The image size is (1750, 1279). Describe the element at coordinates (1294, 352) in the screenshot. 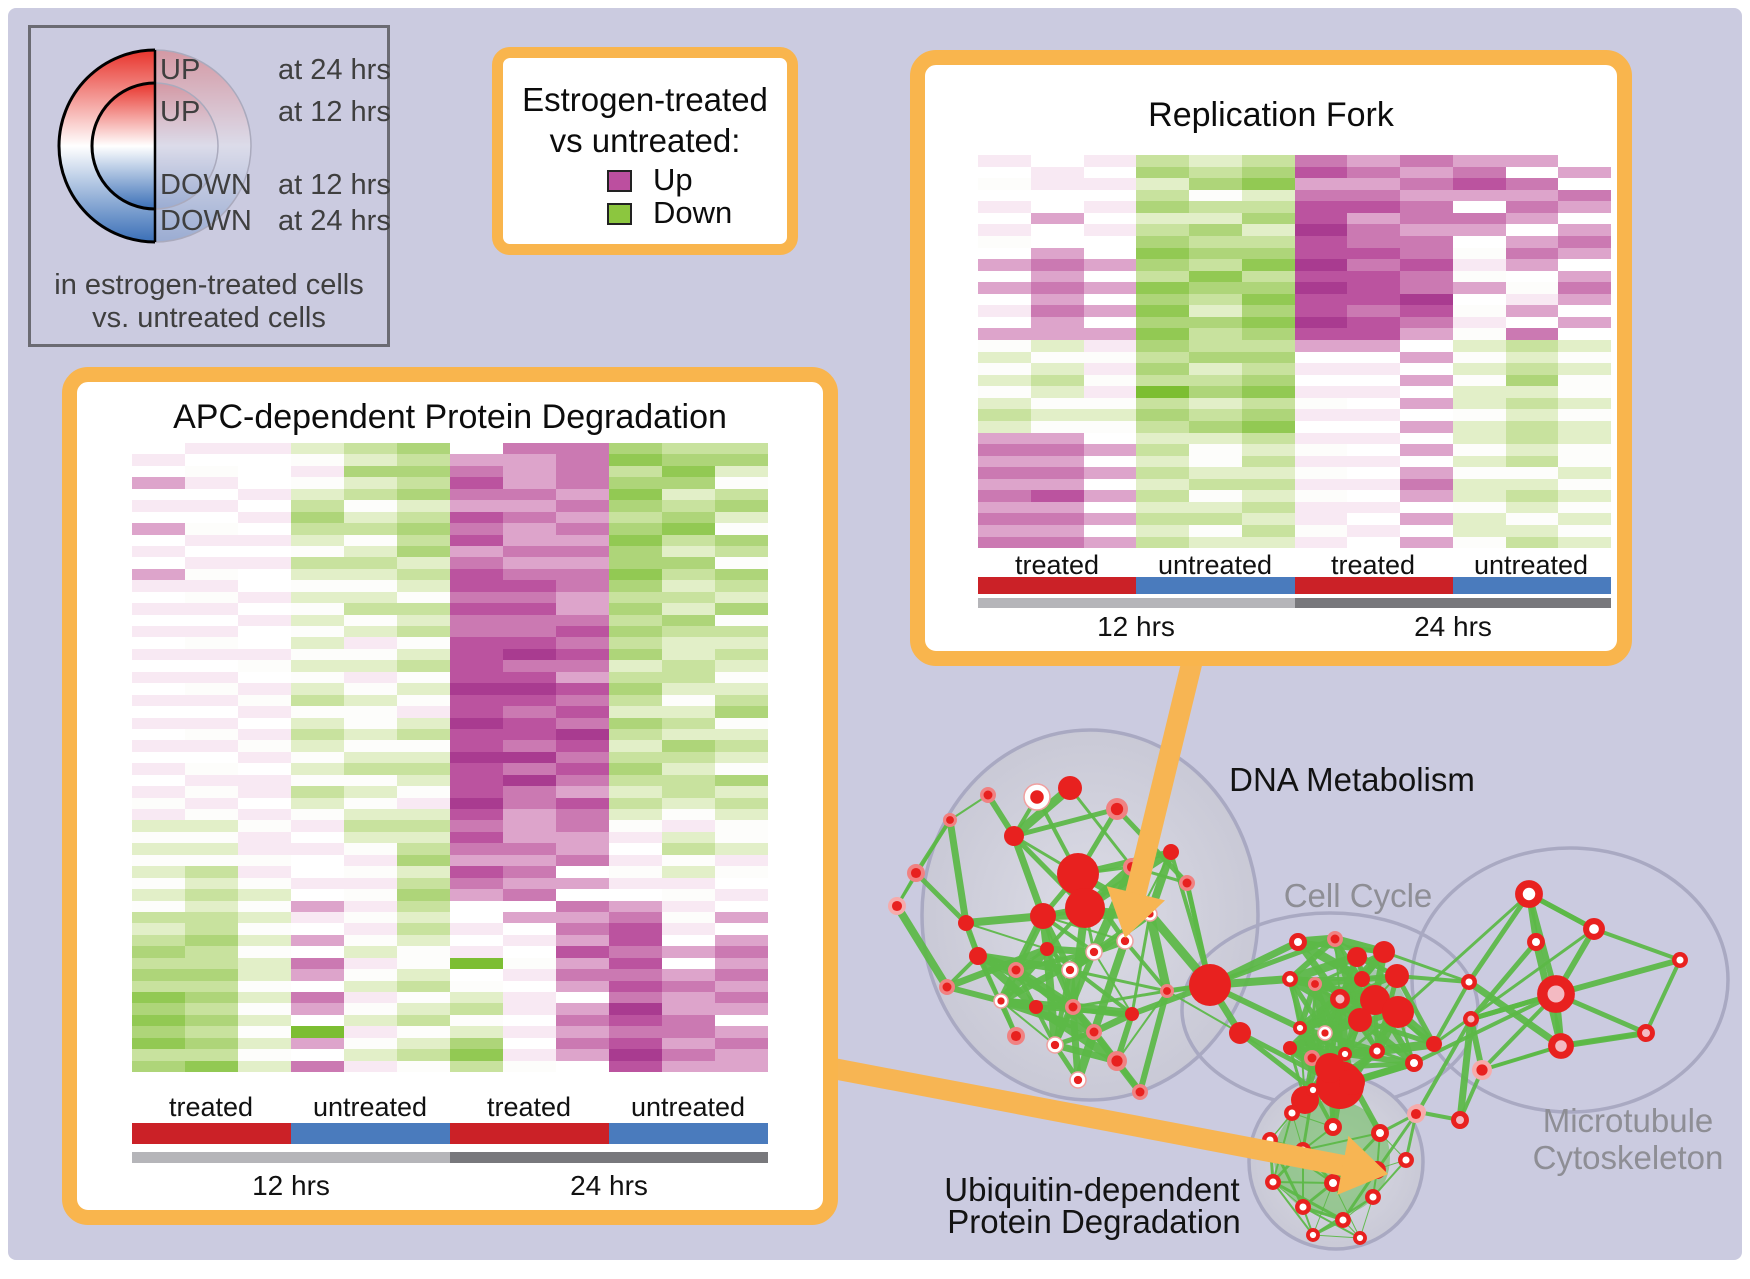

I see `repfork-heatmap` at that location.